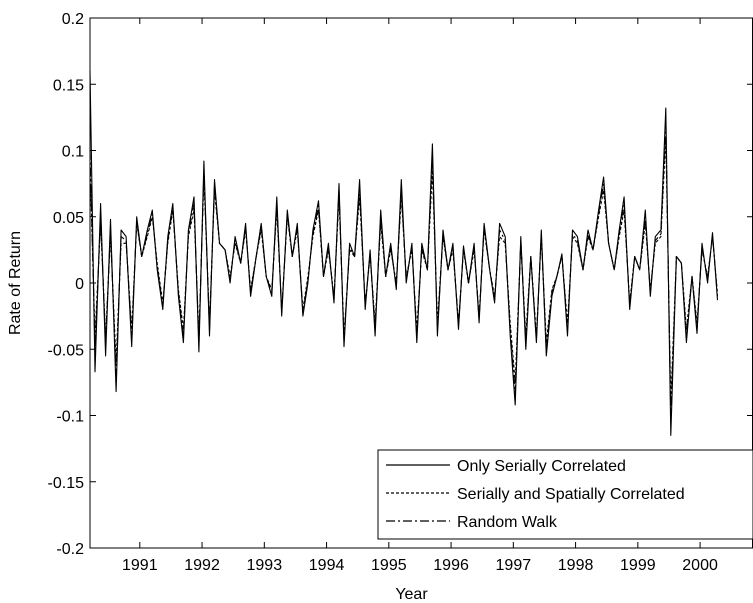  What do you see at coordinates (70, 549) in the screenshot?
I see `y-tick-label: -0.2` at bounding box center [70, 549].